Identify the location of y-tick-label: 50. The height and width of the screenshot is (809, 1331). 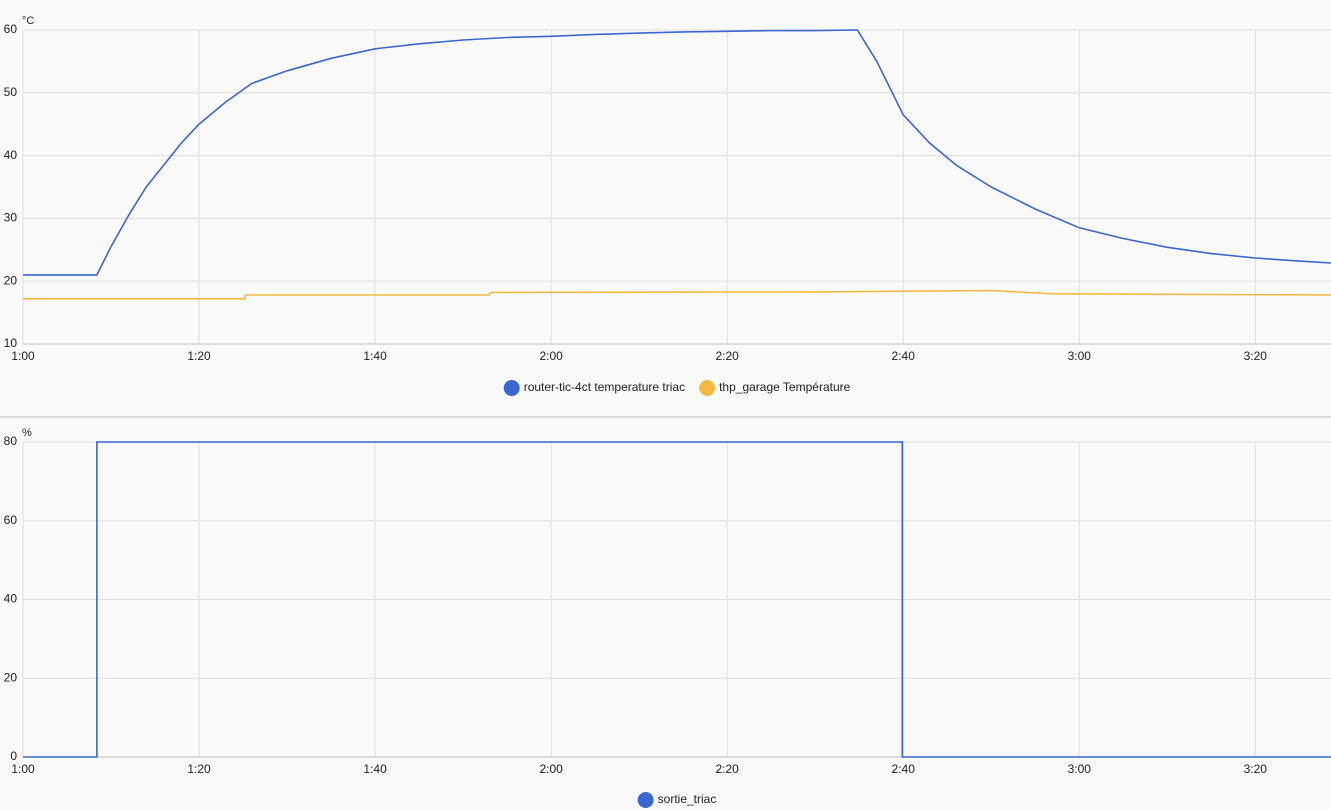
(11, 92).